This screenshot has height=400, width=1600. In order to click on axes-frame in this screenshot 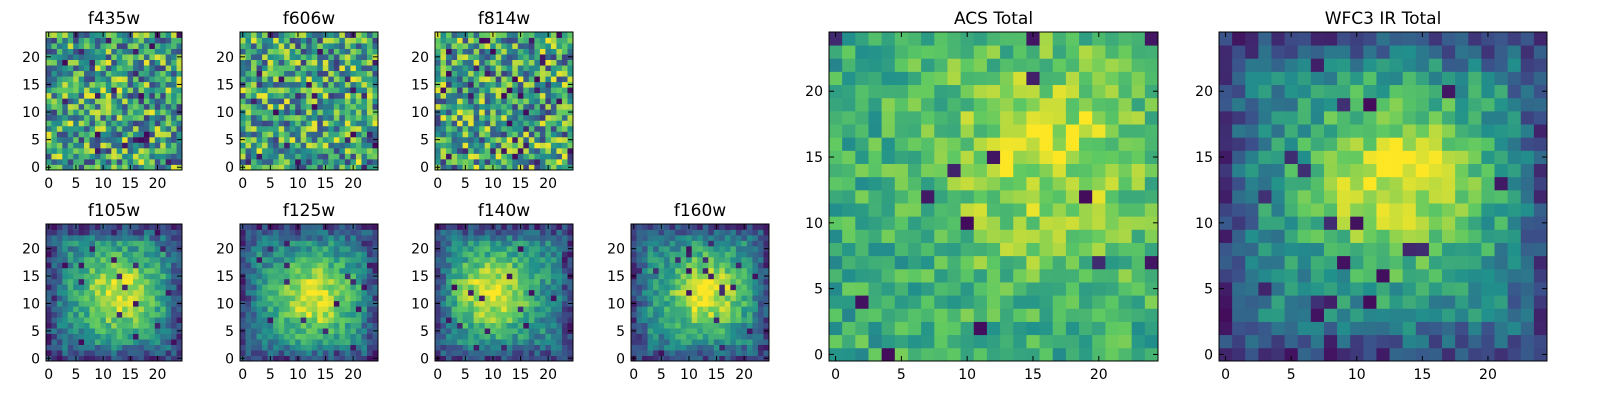, I will do `click(114, 101)`.